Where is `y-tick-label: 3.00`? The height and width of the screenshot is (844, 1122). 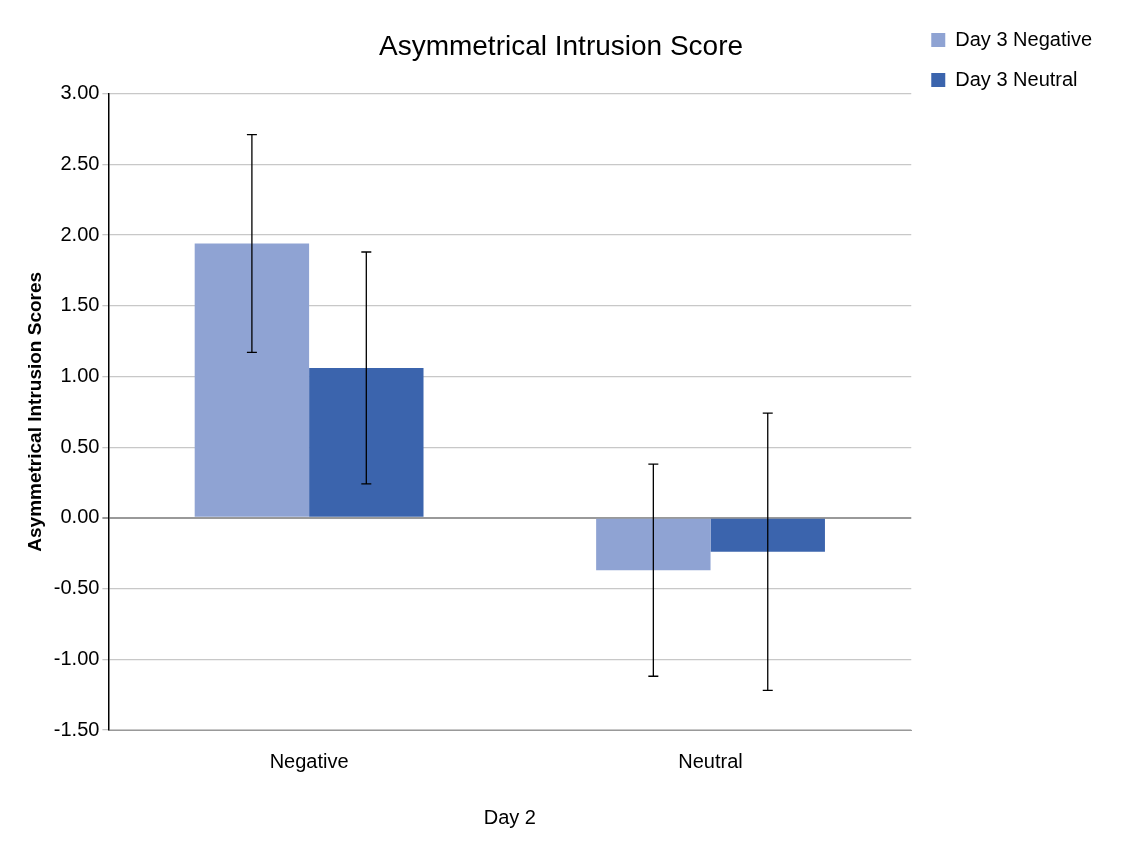 y-tick-label: 3.00 is located at coordinates (80, 92).